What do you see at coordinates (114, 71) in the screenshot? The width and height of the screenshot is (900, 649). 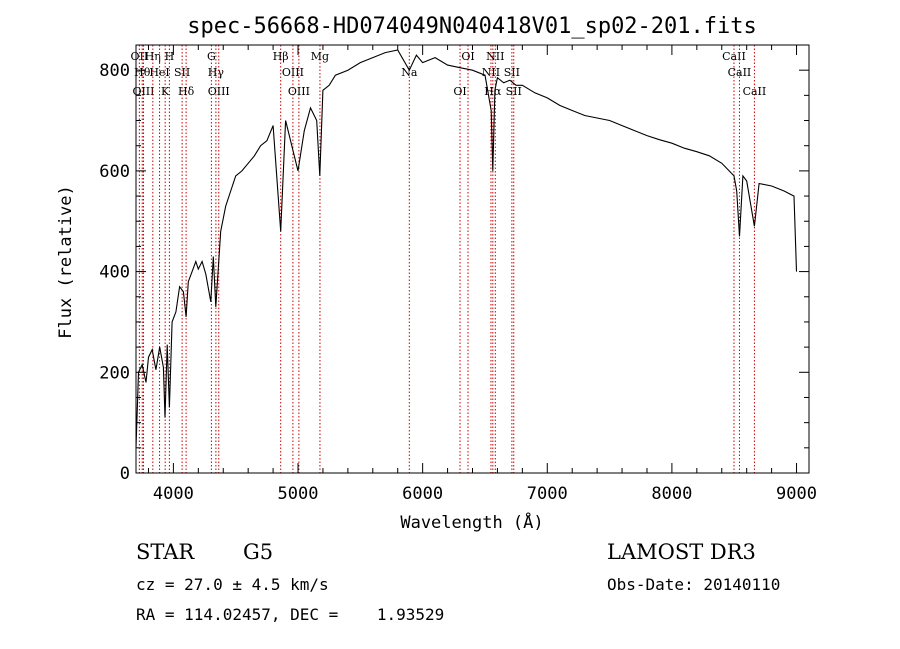 I see `y-tick-label: 800` at bounding box center [114, 71].